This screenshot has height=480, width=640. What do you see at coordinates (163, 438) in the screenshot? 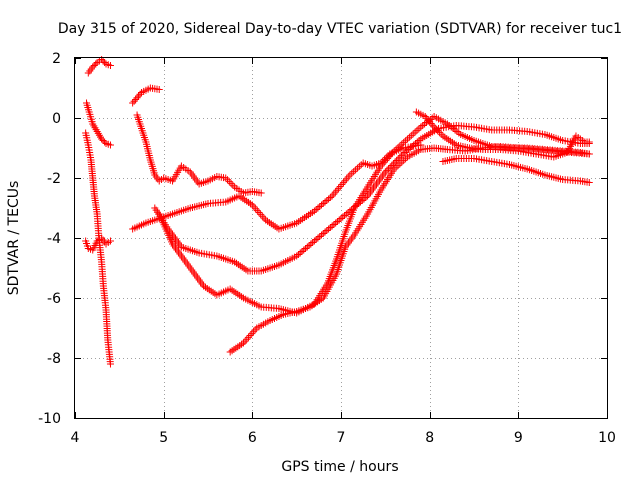
I see `x-tick-label: 5` at bounding box center [163, 438].